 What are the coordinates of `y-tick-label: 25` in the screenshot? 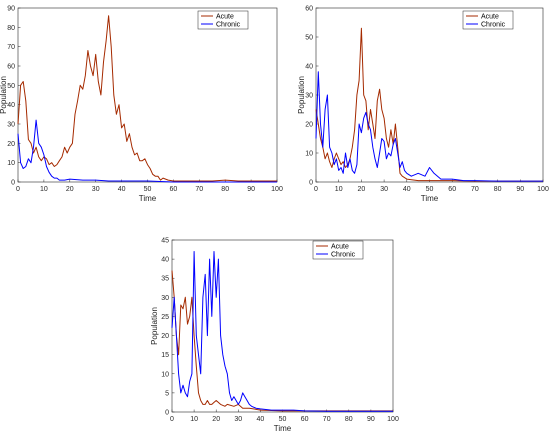 It's located at (165, 317).